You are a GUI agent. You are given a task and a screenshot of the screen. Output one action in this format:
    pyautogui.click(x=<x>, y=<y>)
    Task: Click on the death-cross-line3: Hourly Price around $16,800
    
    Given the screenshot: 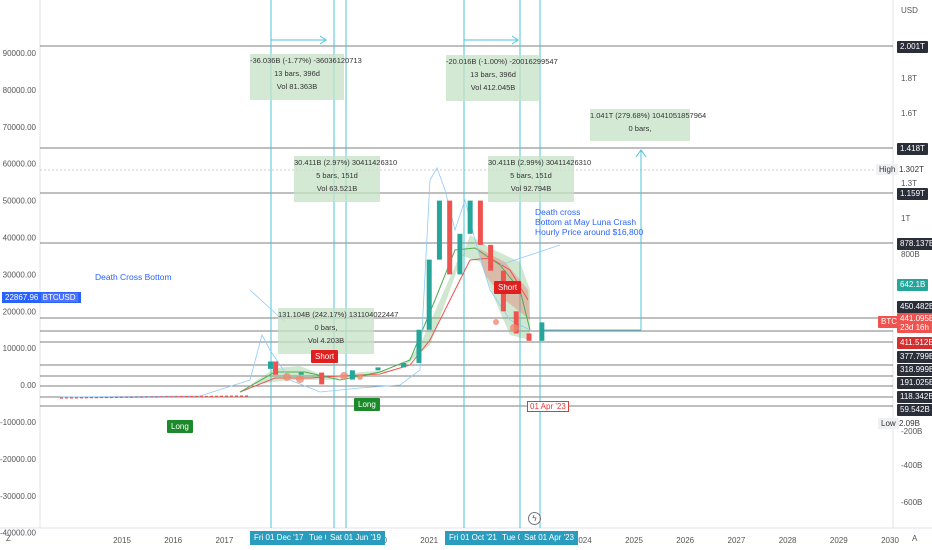 What is the action you would take?
    pyautogui.click(x=589, y=232)
    